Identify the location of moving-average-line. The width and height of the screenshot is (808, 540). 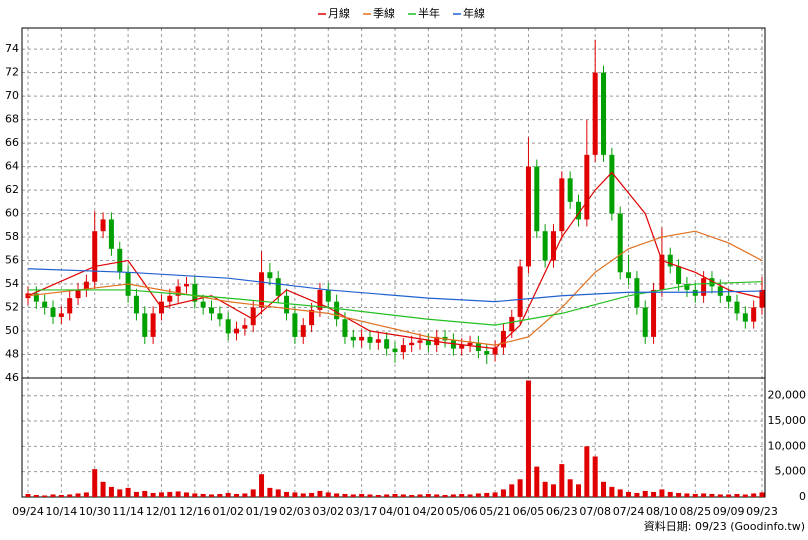
(395, 303).